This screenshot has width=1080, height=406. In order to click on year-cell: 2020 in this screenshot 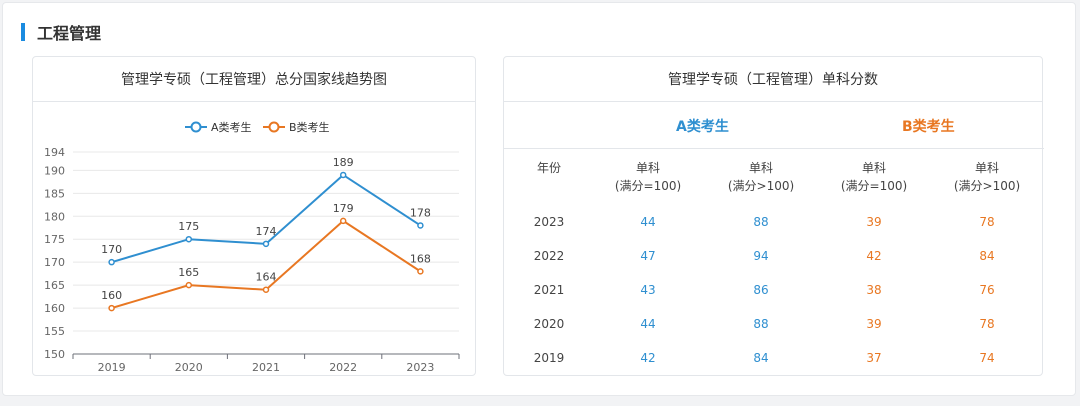, I will do `click(549, 324)`.